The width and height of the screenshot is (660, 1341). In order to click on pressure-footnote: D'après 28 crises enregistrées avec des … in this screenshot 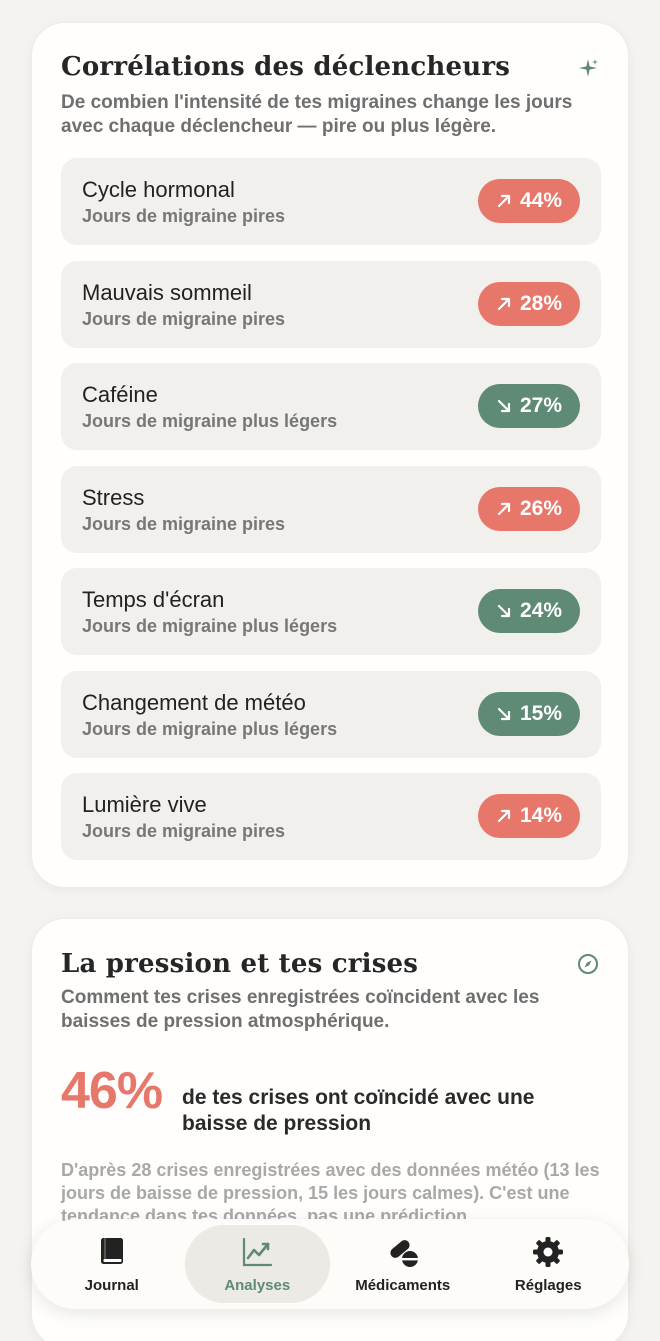, I will do `click(330, 1193)`.